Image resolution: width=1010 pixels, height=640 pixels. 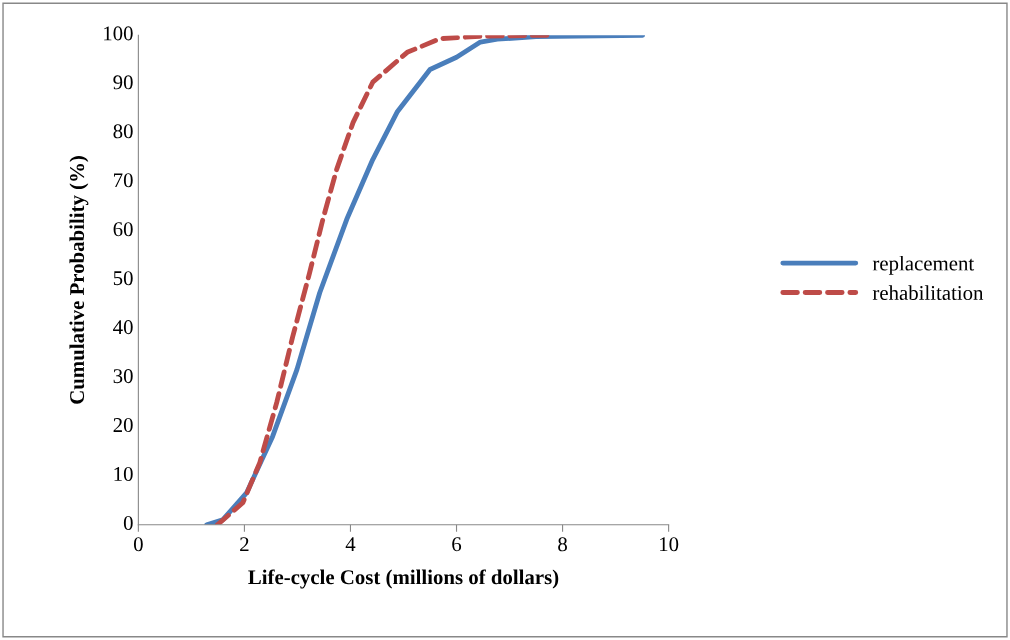 I want to click on x-tick-label: 6, so click(x=457, y=544).